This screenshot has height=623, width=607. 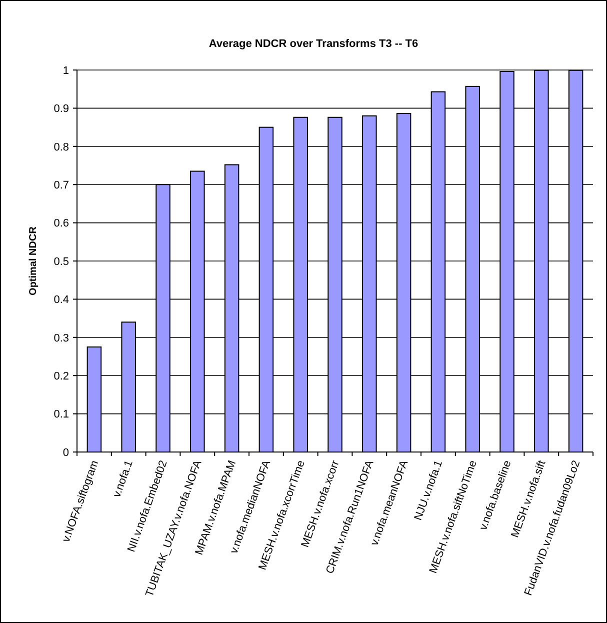 I want to click on y-tick-label: 0.6, so click(x=61, y=224).